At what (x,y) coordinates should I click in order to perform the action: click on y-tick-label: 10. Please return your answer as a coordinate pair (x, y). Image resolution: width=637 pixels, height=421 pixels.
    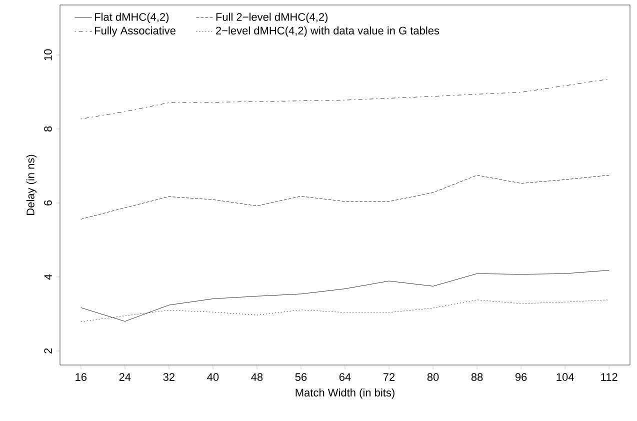
    Looking at the image, I should click on (48, 54).